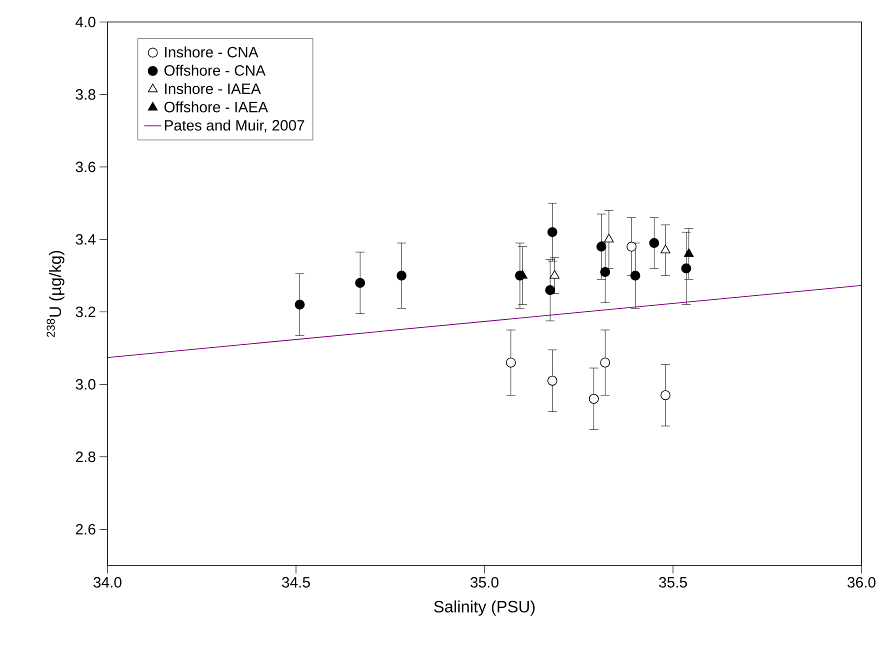 Image resolution: width=886 pixels, height=656 pixels. Describe the element at coordinates (86, 22) in the screenshot. I see `y-tick-label: 4.0` at that location.